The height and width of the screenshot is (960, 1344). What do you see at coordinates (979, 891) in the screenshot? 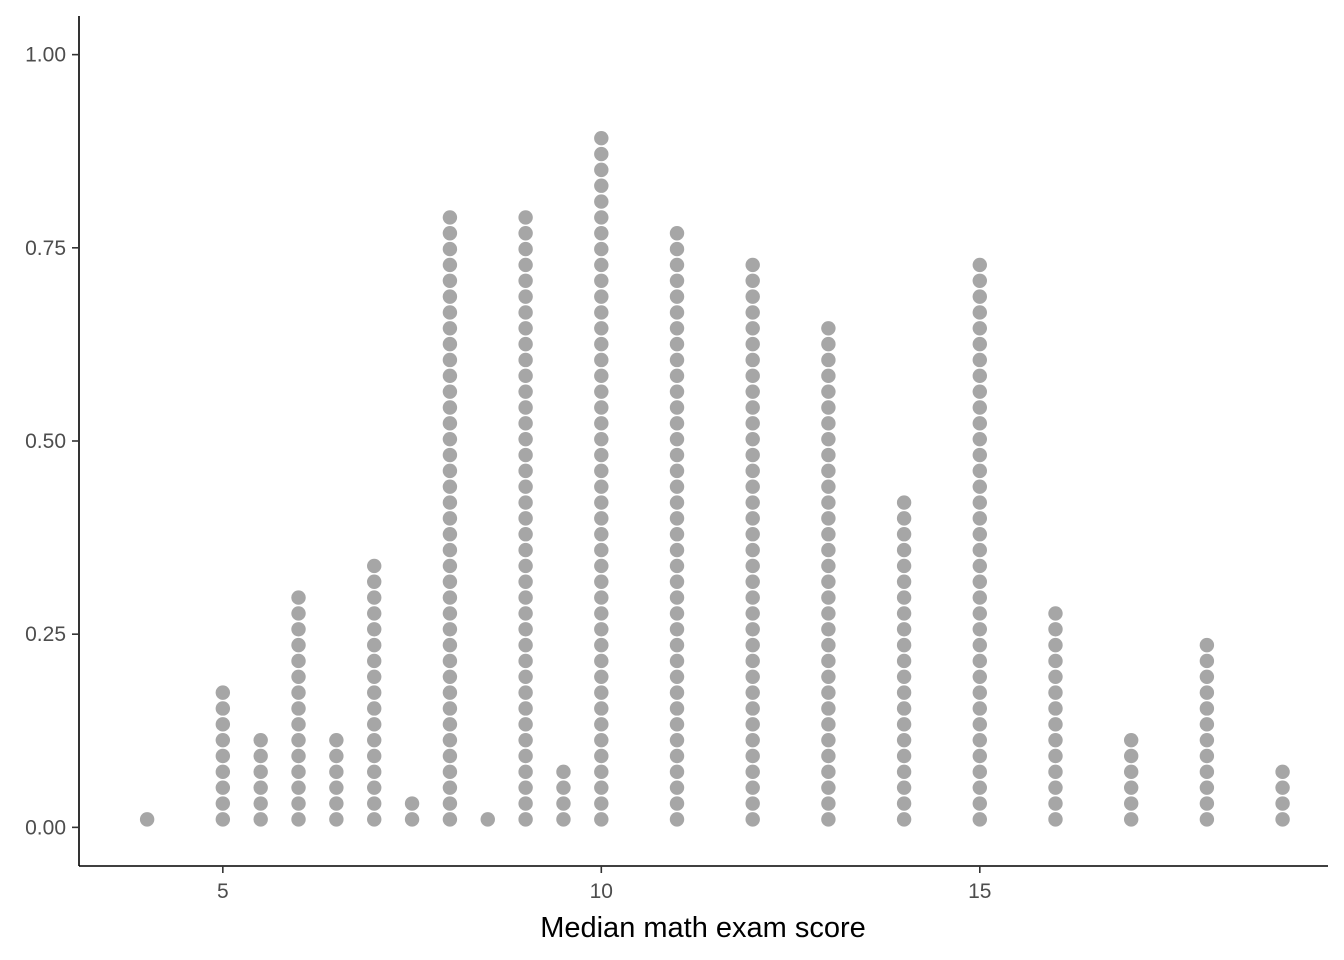
I see `x-tick-label: 15` at bounding box center [979, 891].